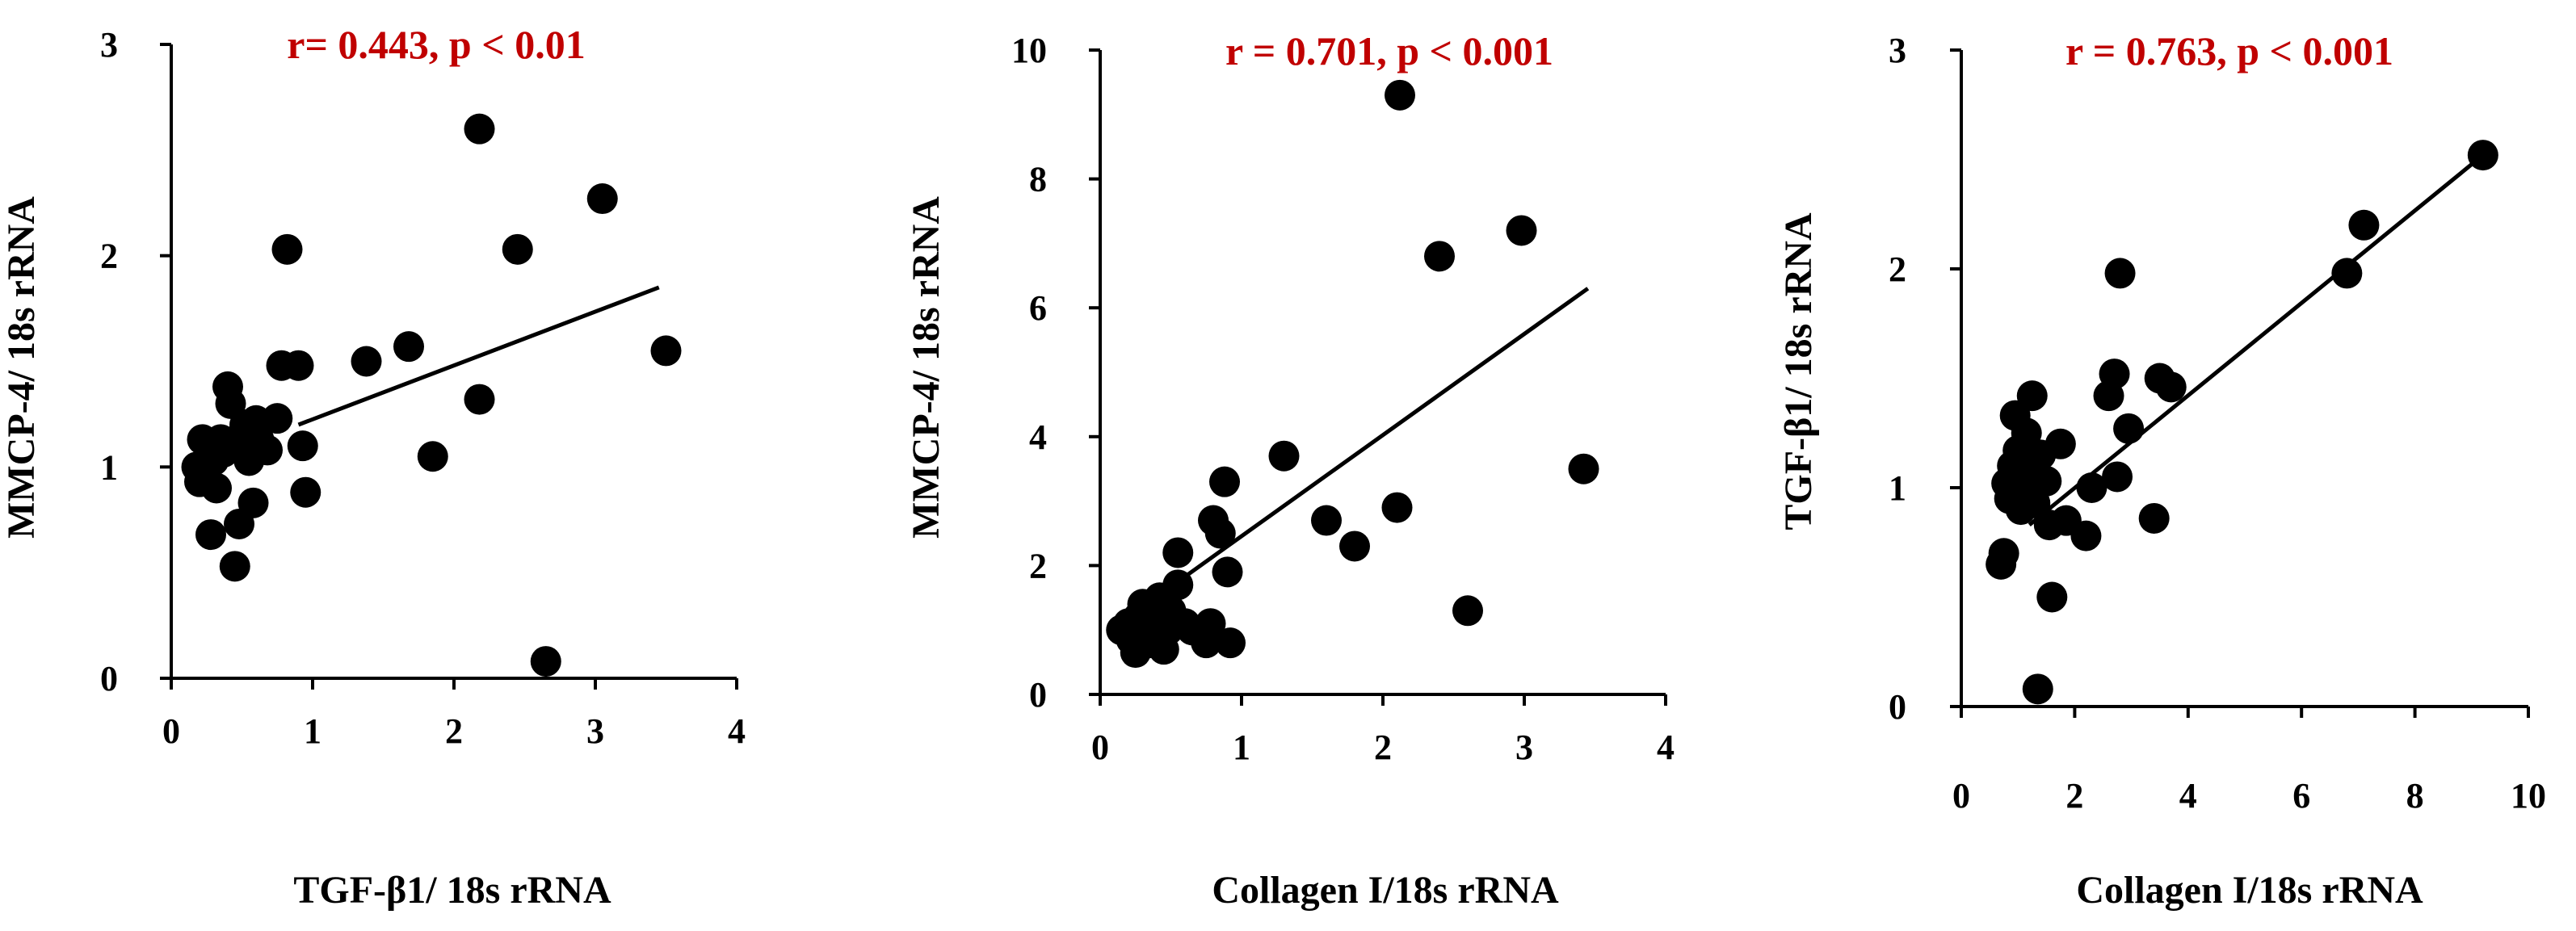 The width and height of the screenshot is (2576, 931). I want to click on correlation-annotation: r = 0.701, p < 0.001, so click(1389, 51).